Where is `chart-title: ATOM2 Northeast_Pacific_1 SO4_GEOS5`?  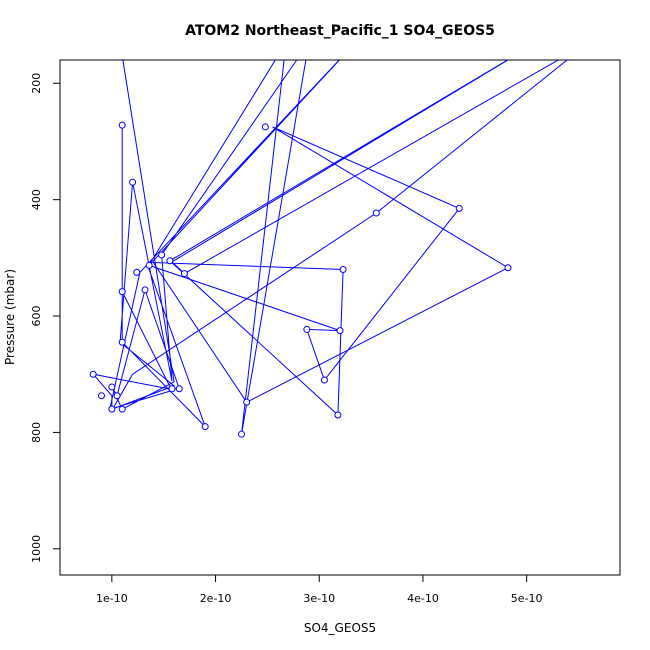 chart-title: ATOM2 Northeast_Pacific_1 SO4_GEOS5 is located at coordinates (340, 31).